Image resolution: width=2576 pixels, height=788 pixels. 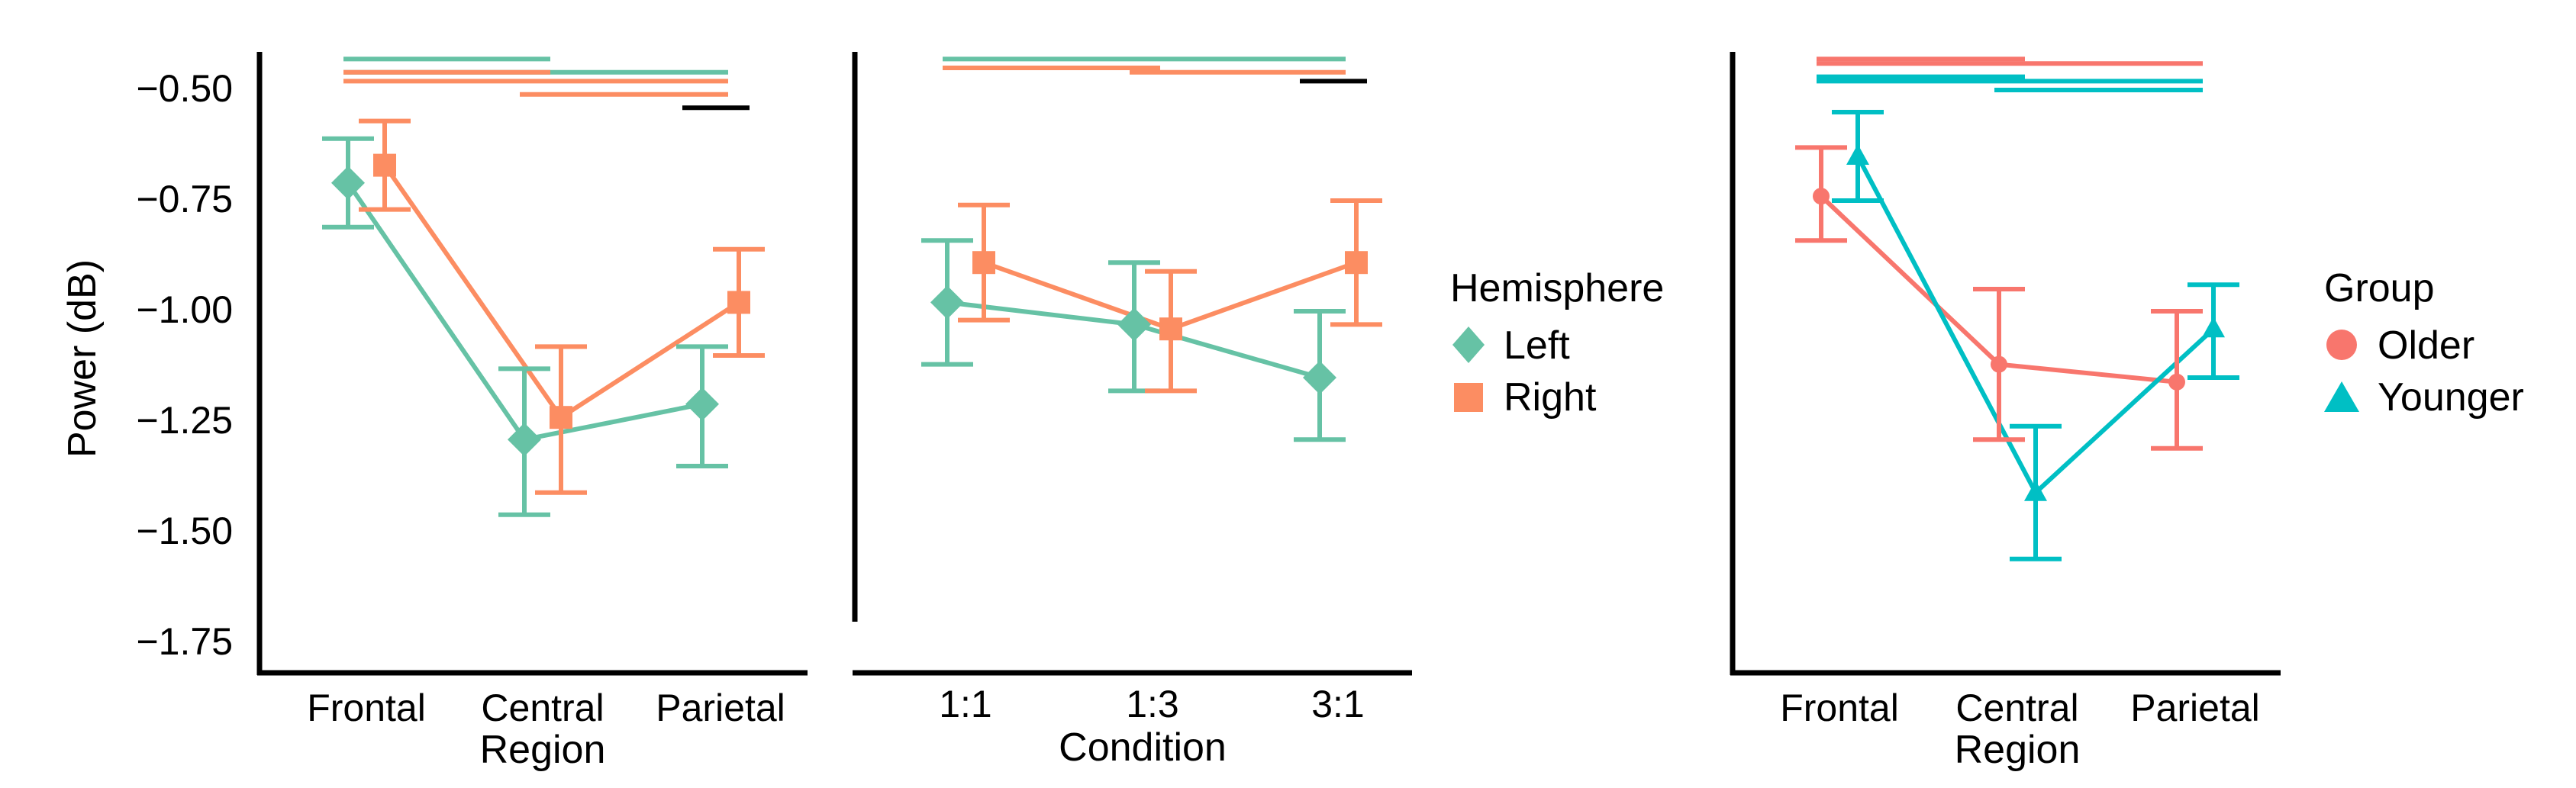 I want to click on x-tick-label-1-3: 1:3, so click(x=1153, y=704).